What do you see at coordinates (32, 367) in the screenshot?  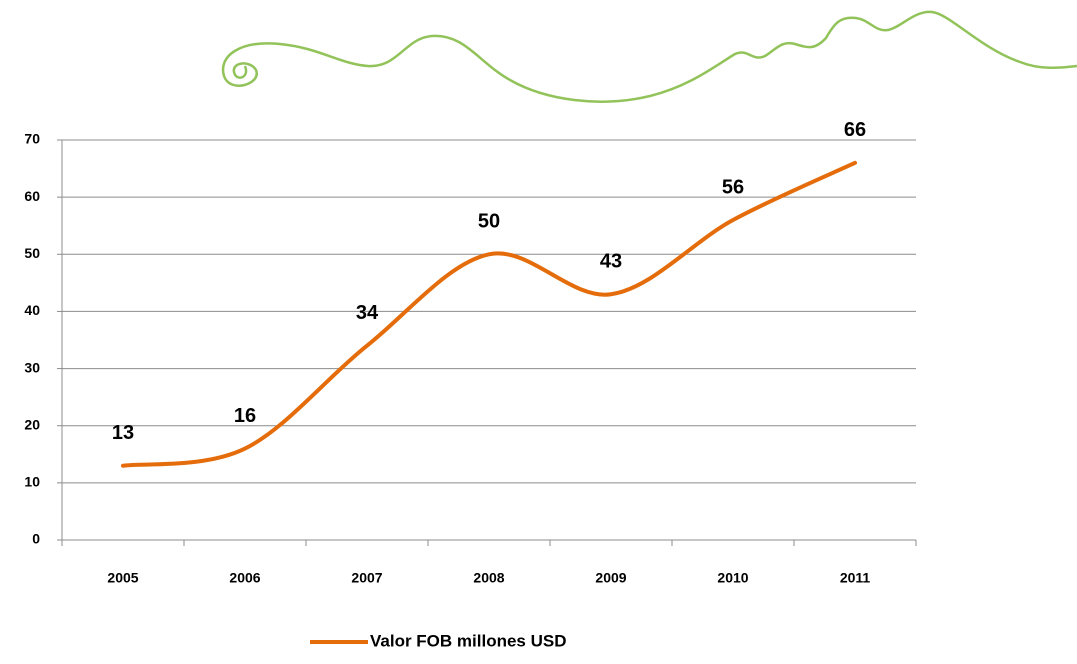 I see `y-tick-label: 30` at bounding box center [32, 367].